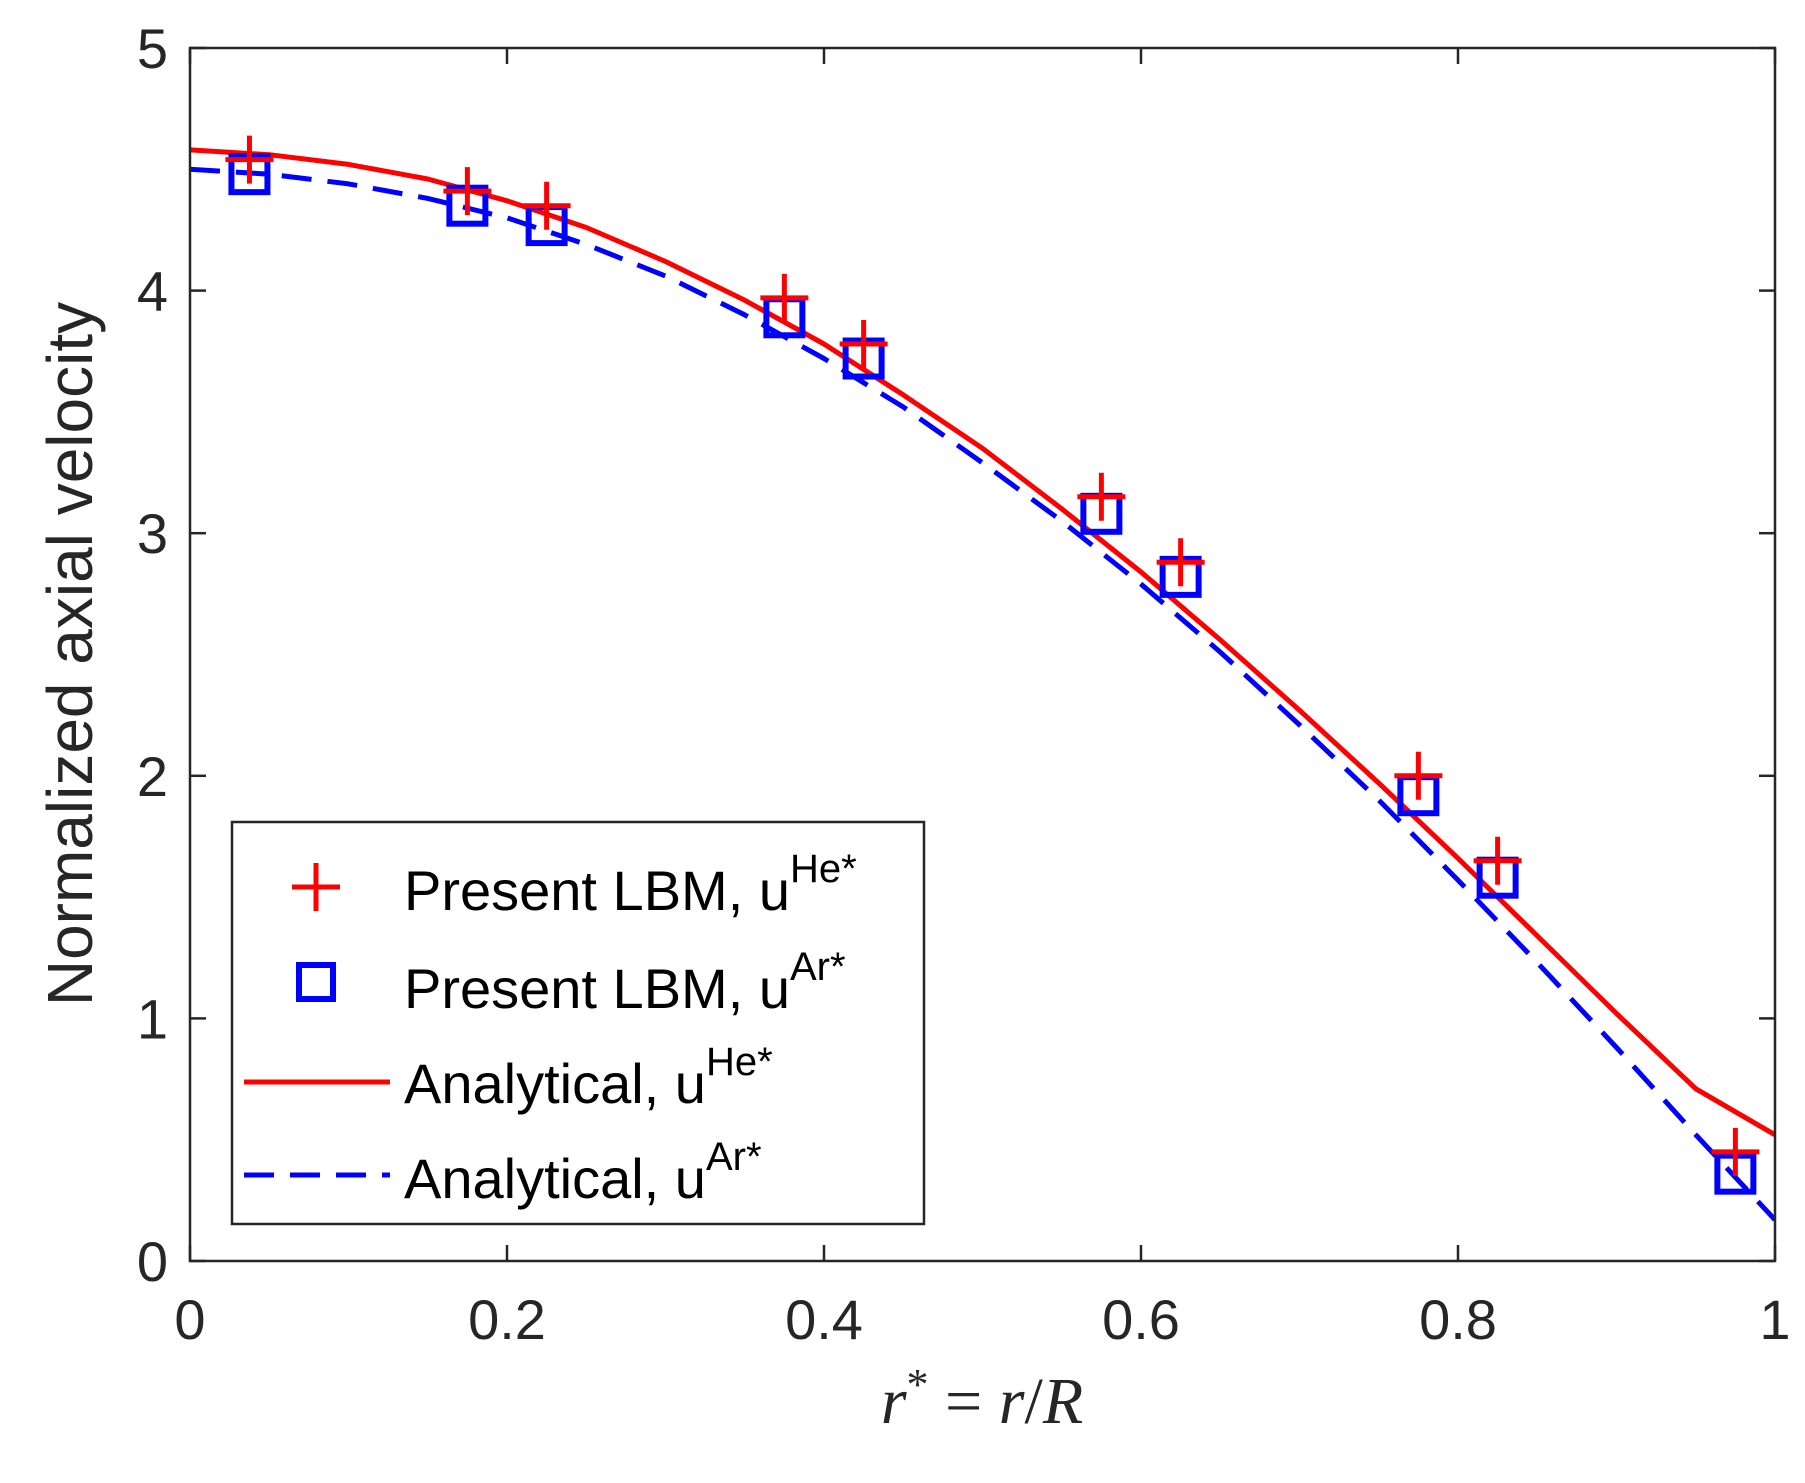 The image size is (1805, 1483). I want to click on y-tick-label: 0, so click(152, 1261).